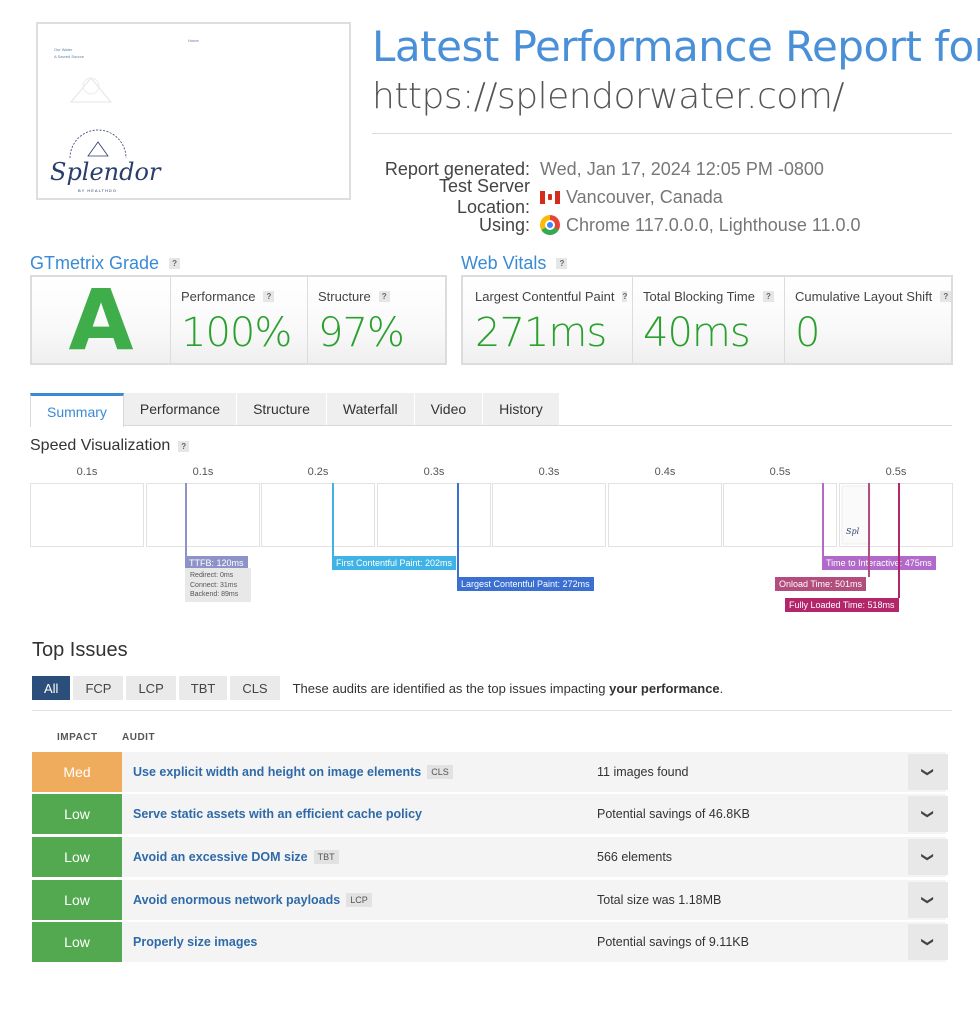 This screenshot has height=1030, width=980. What do you see at coordinates (394, 563) in the screenshot?
I see `fcp-label: First Contentful Paint: 202ms` at bounding box center [394, 563].